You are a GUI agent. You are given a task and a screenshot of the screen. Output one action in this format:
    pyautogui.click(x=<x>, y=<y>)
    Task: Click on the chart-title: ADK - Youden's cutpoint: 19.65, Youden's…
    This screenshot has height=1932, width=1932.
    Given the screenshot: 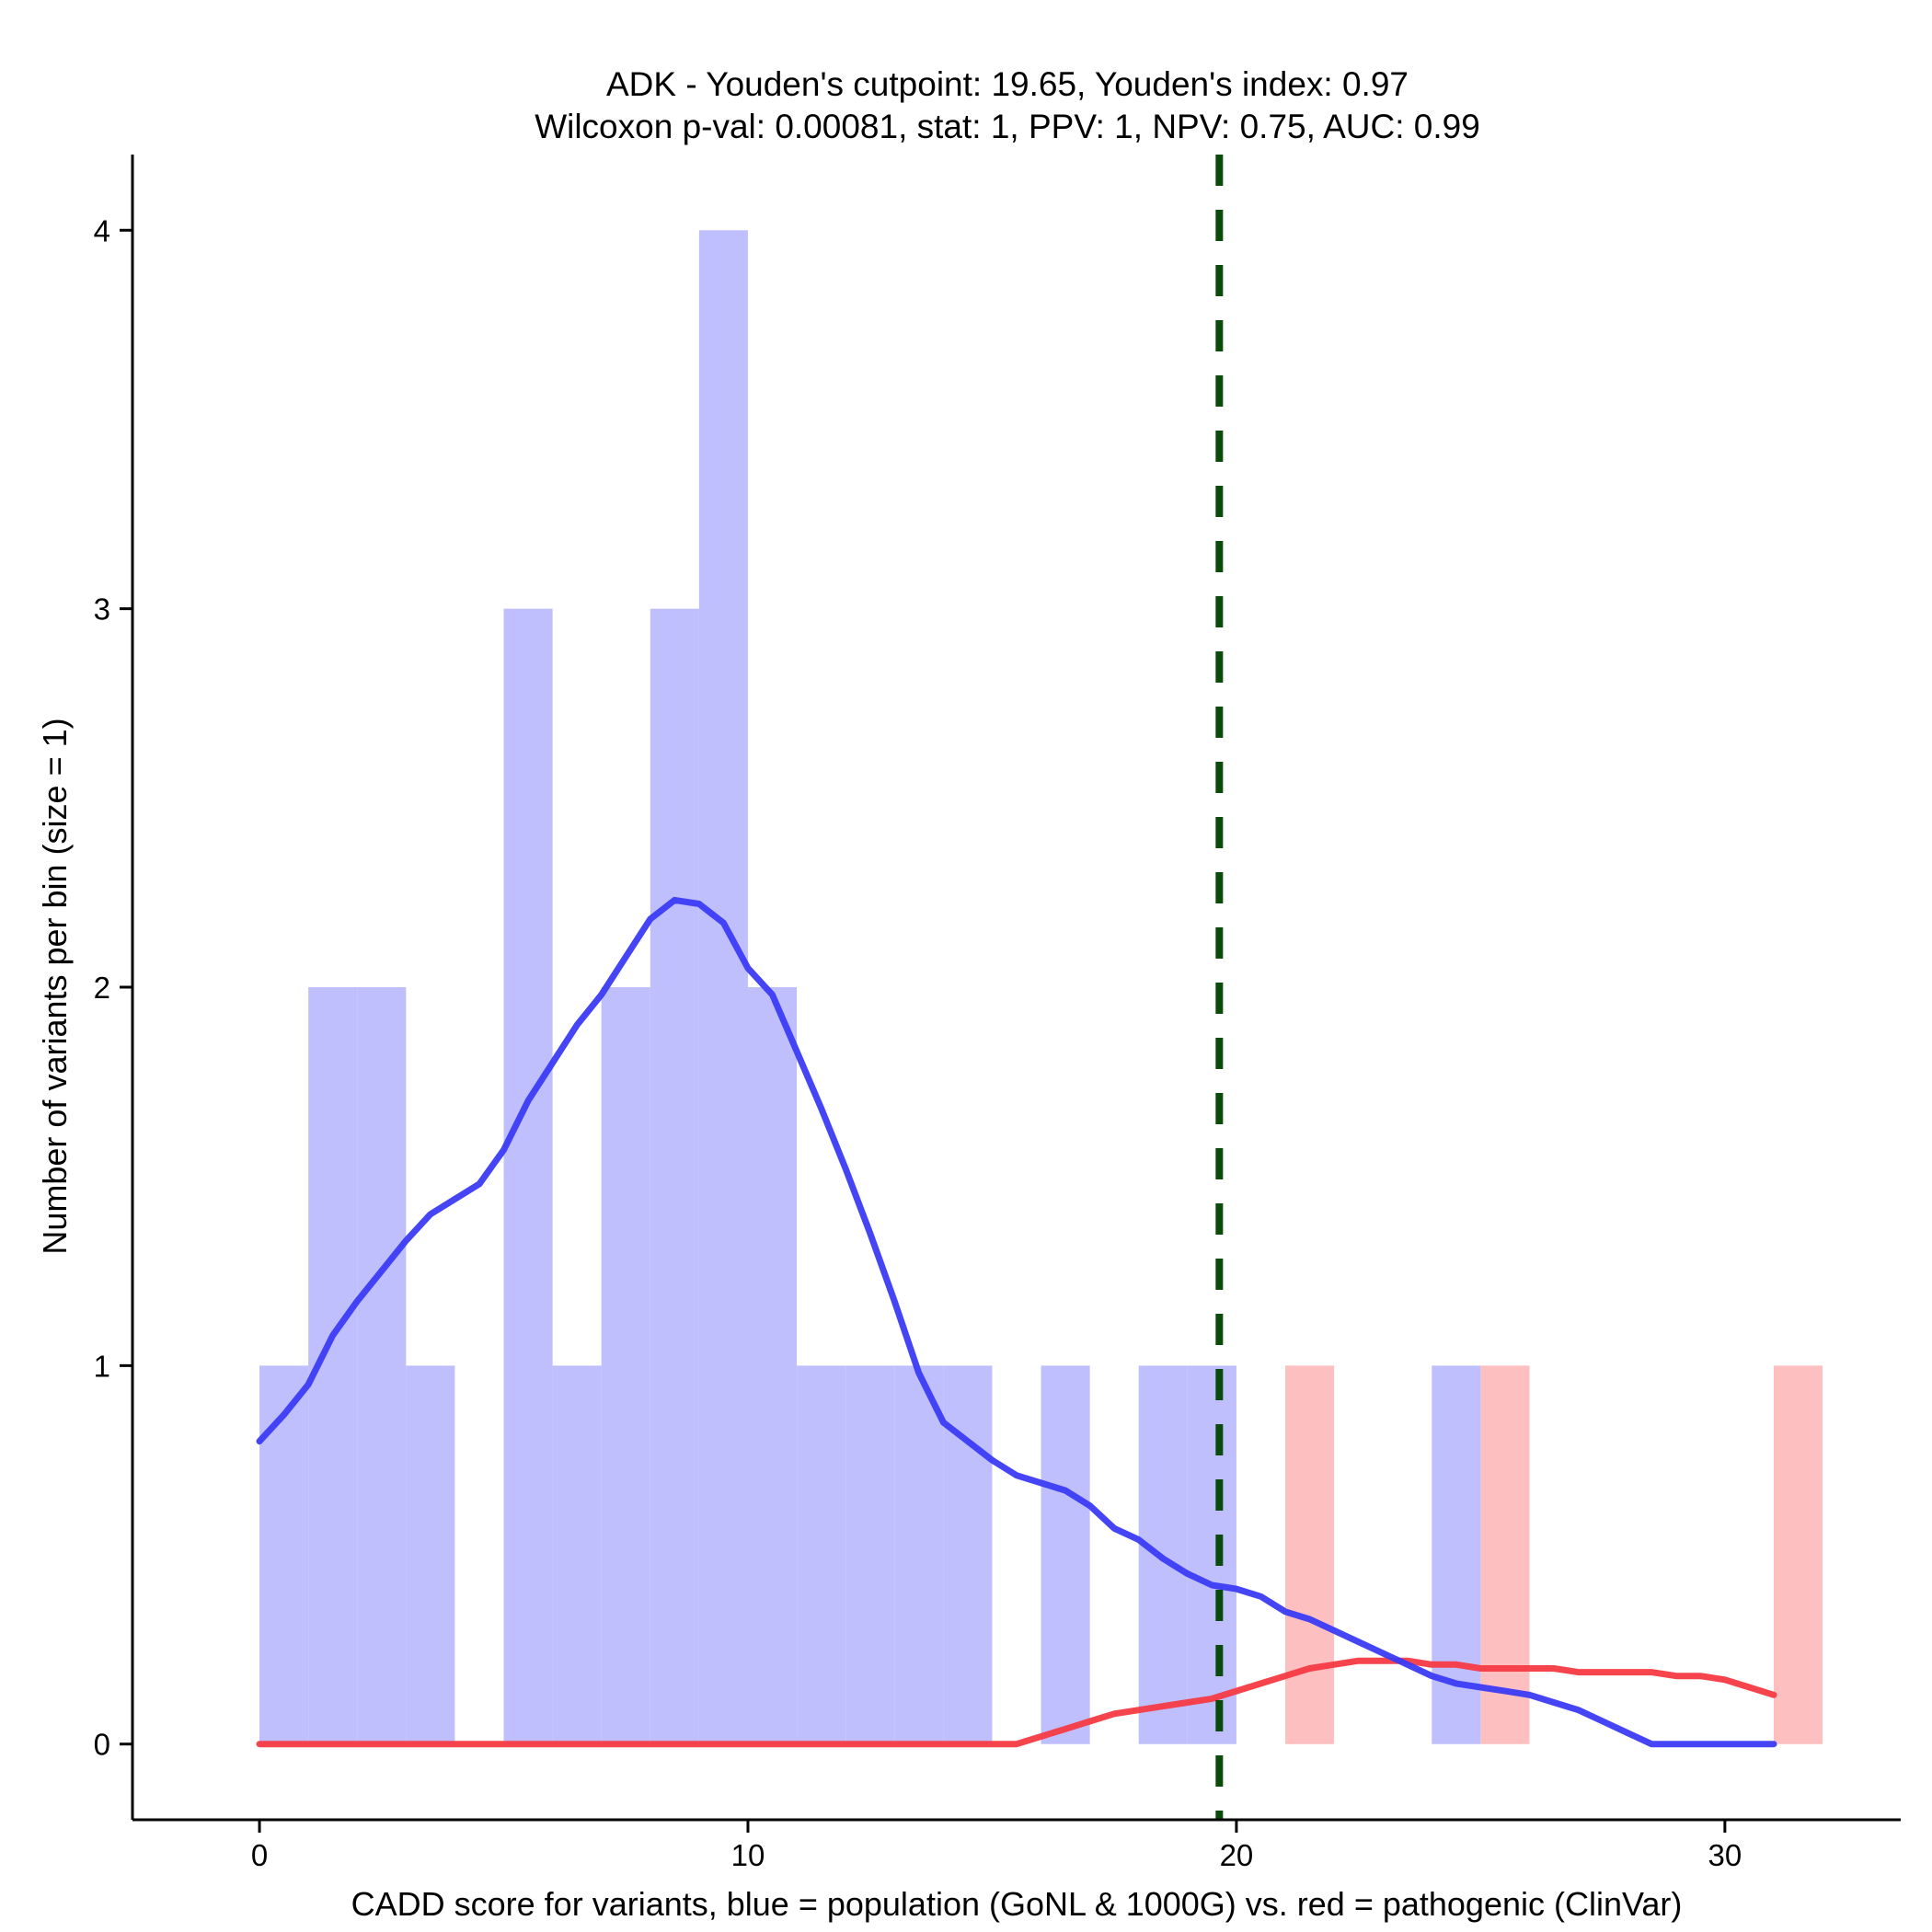 What is the action you would take?
    pyautogui.click(x=1007, y=84)
    